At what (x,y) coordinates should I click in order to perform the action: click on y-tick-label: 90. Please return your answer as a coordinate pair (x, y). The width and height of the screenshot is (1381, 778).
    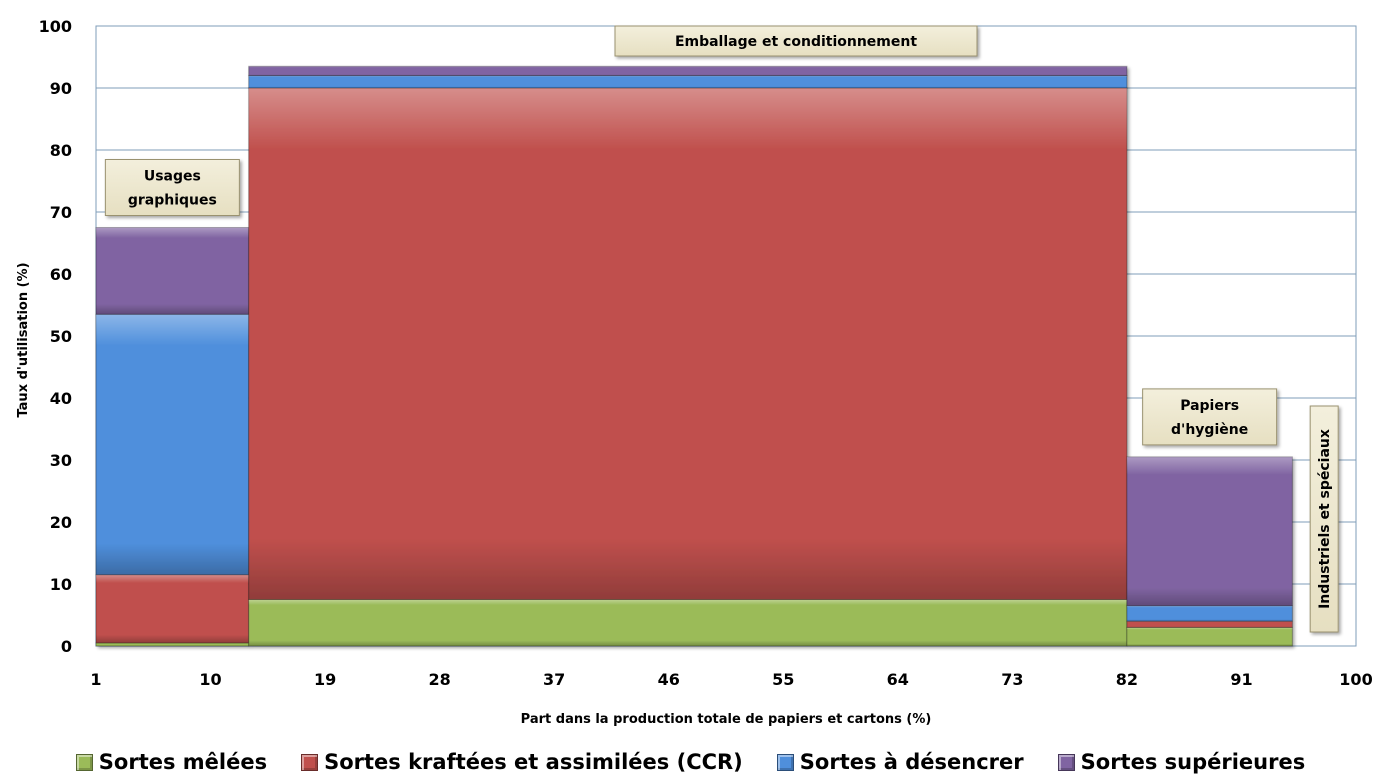
    Looking at the image, I should click on (61, 88).